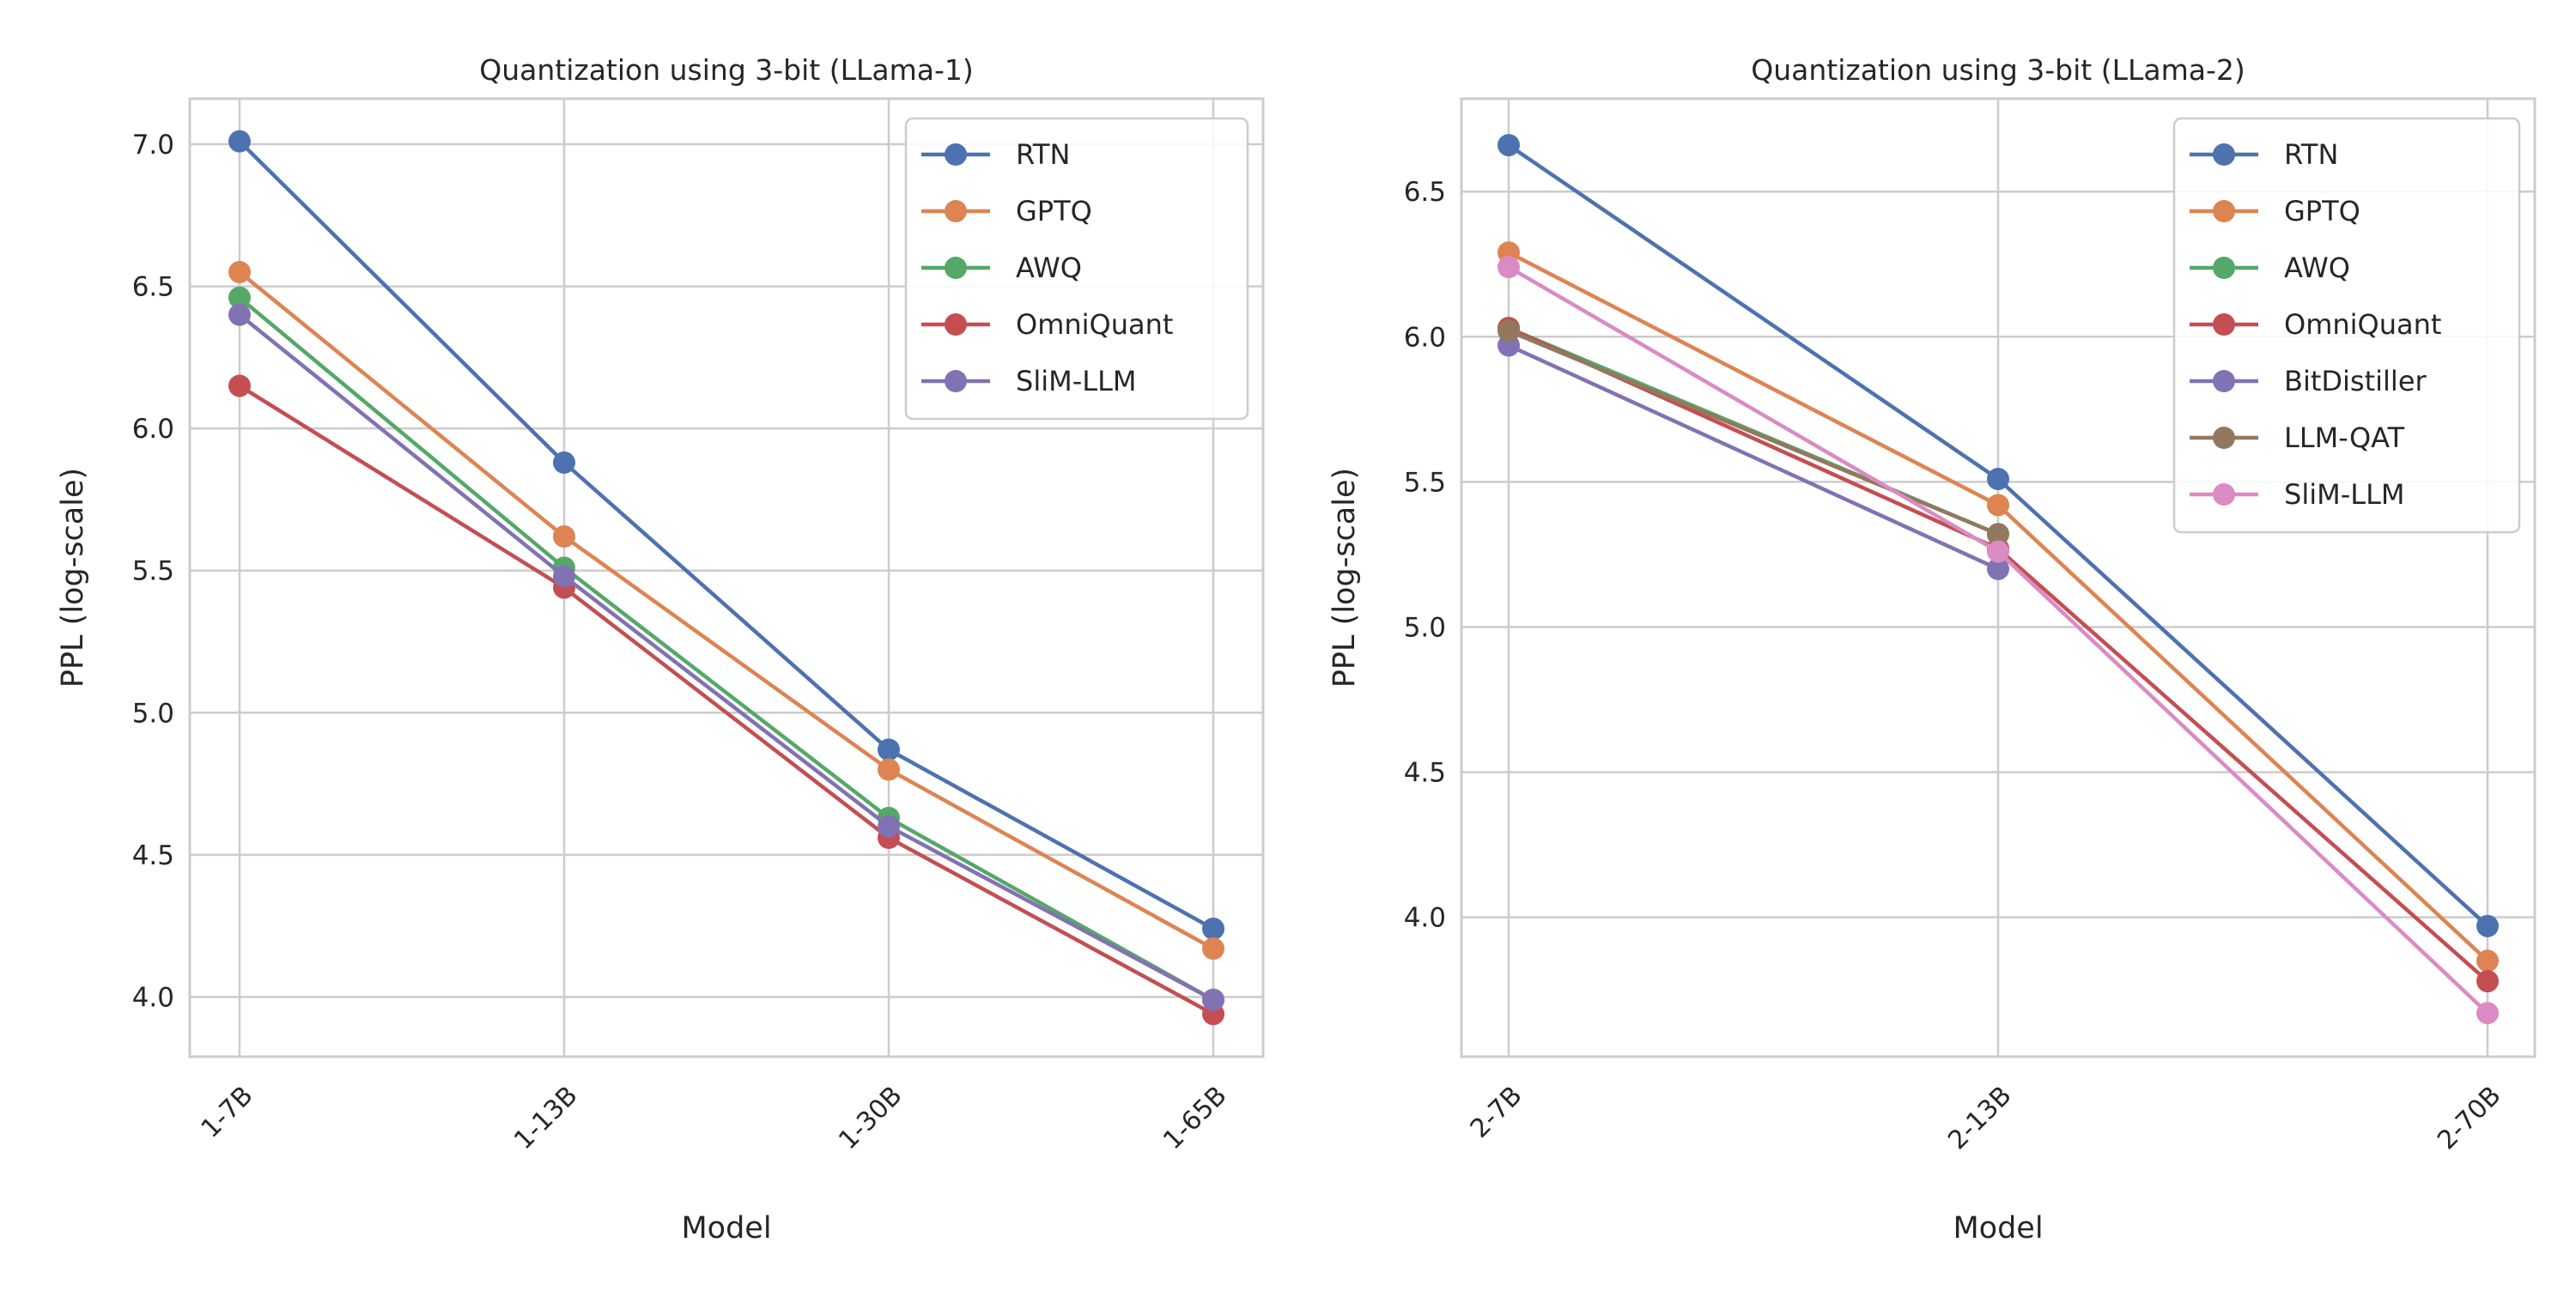 The image size is (2576, 1291). What do you see at coordinates (2345, 438) in the screenshot?
I see `legend-label: LLM-QAT` at bounding box center [2345, 438].